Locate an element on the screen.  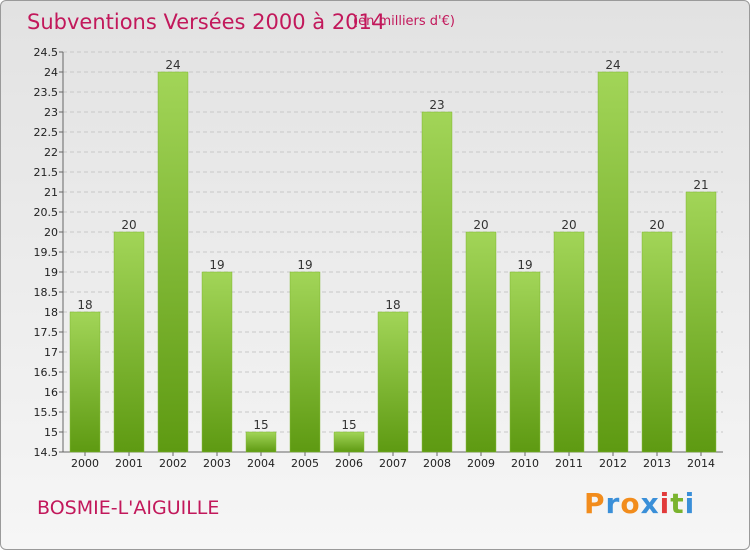
y-tick-label: 15 is located at coordinates (51, 432).